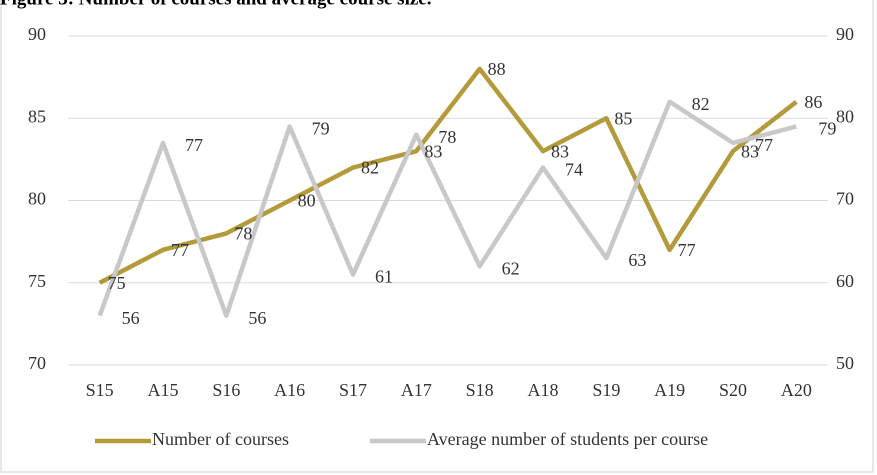  Describe the element at coordinates (163, 390) in the screenshot. I see `x-tick-label: A15` at that location.